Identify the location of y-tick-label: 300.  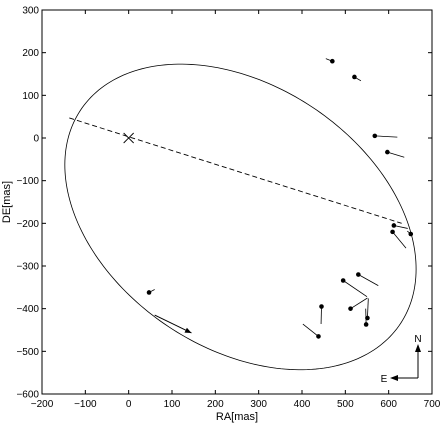
(30, 11).